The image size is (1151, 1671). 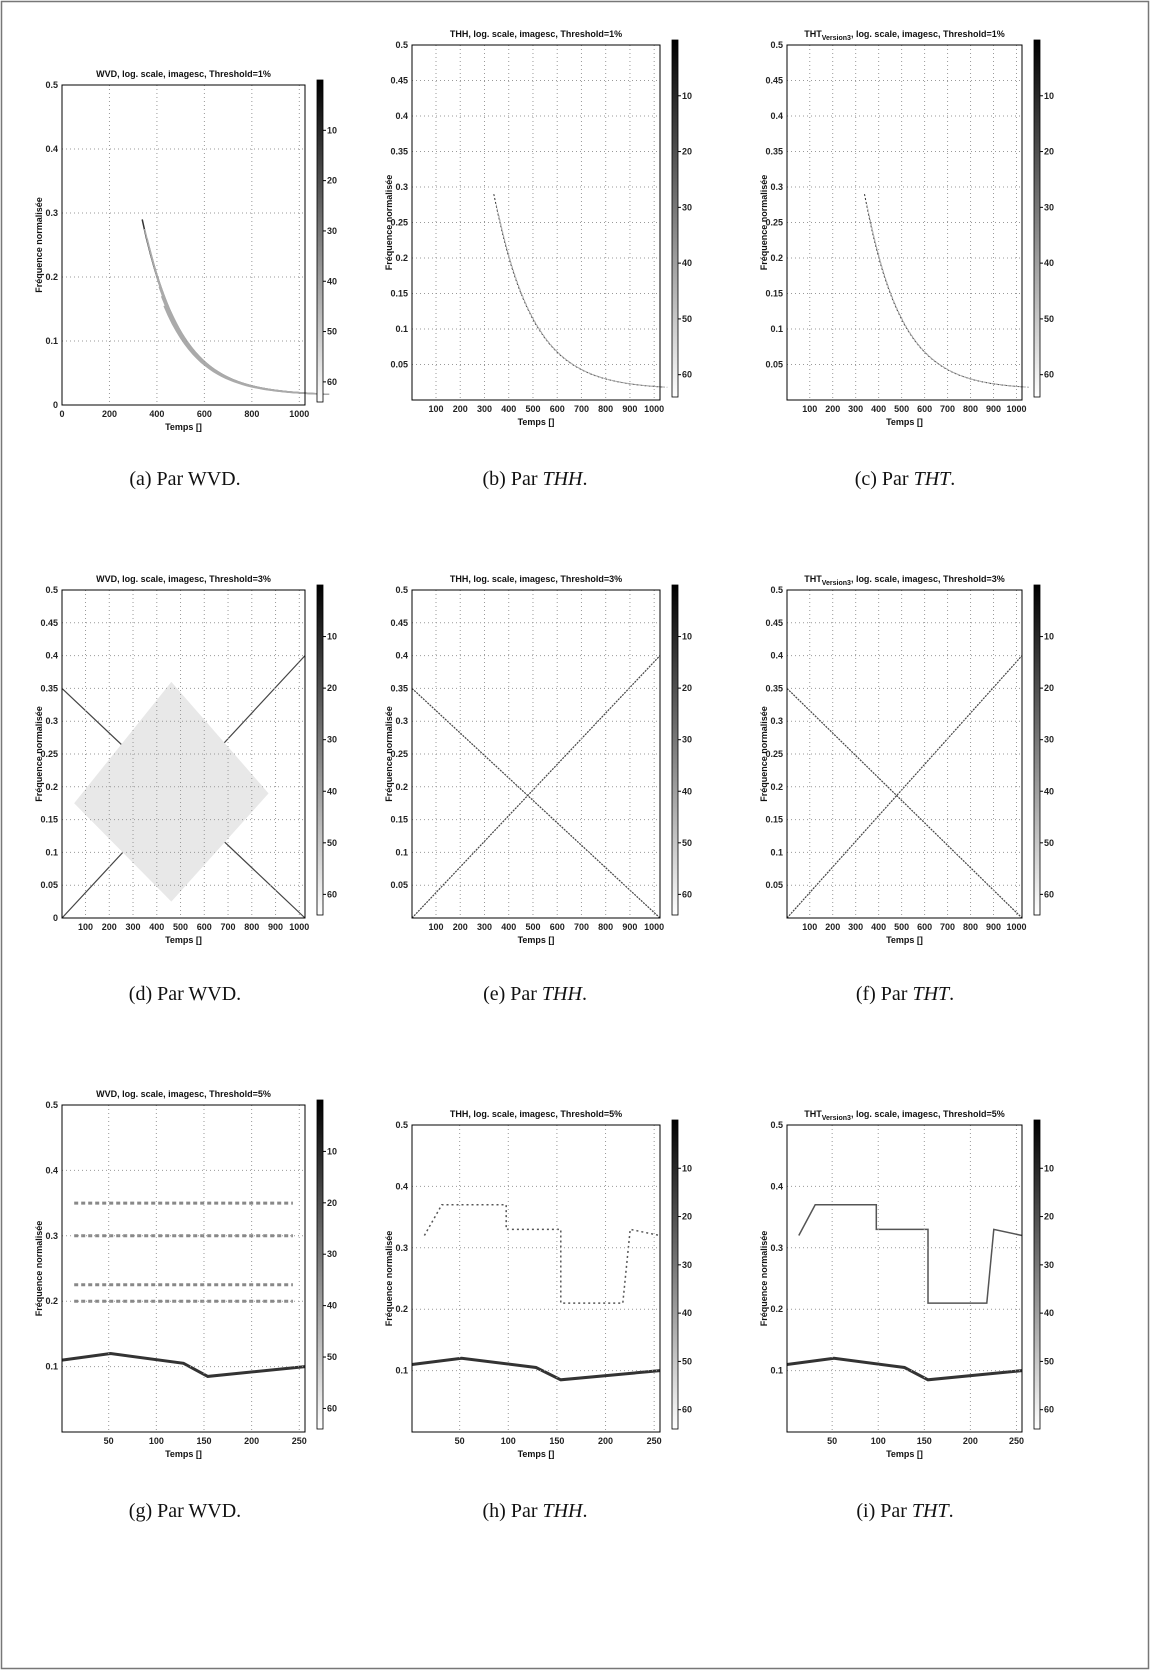 What do you see at coordinates (51, 213) in the screenshot?
I see `y-tick-label: 0.3` at bounding box center [51, 213].